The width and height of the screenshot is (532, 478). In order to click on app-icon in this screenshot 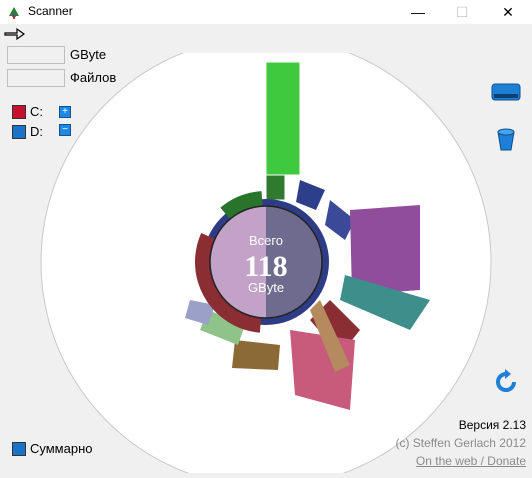, I will do `click(14, 13)`.